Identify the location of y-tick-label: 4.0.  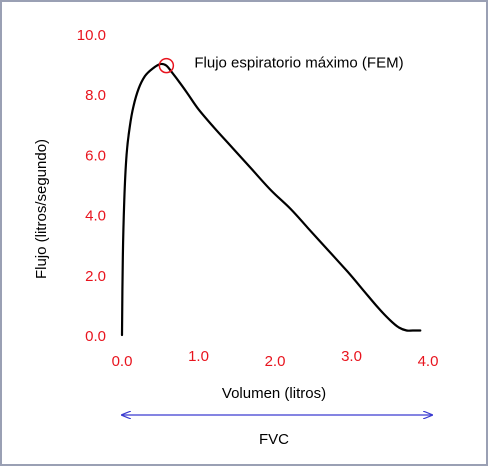
(95, 216).